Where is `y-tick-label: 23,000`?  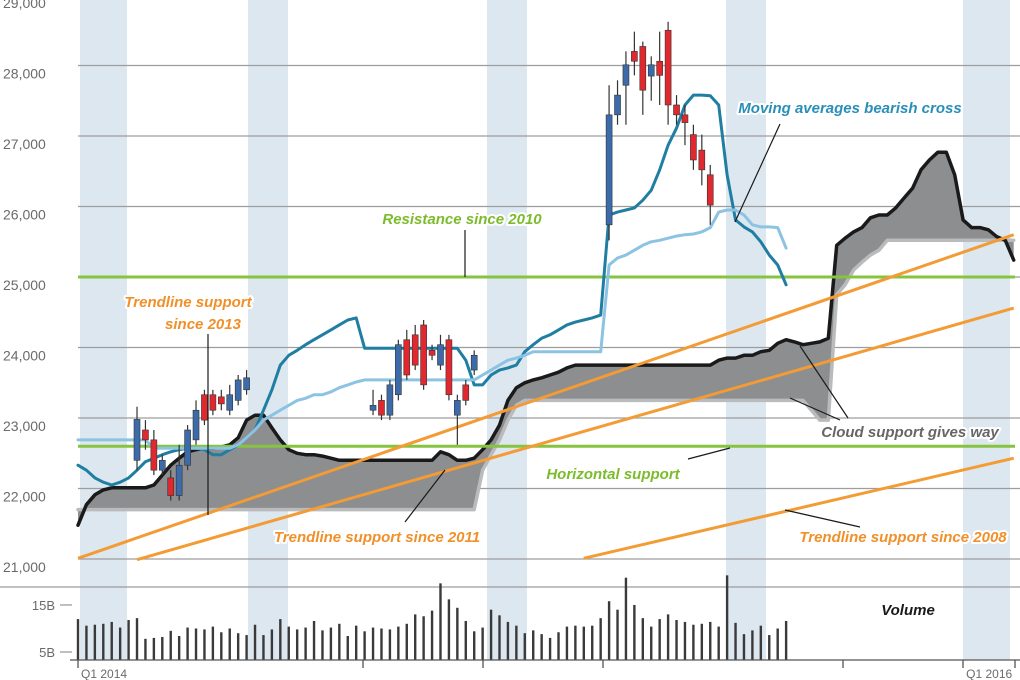
y-tick-label: 23,000 is located at coordinates (24, 426).